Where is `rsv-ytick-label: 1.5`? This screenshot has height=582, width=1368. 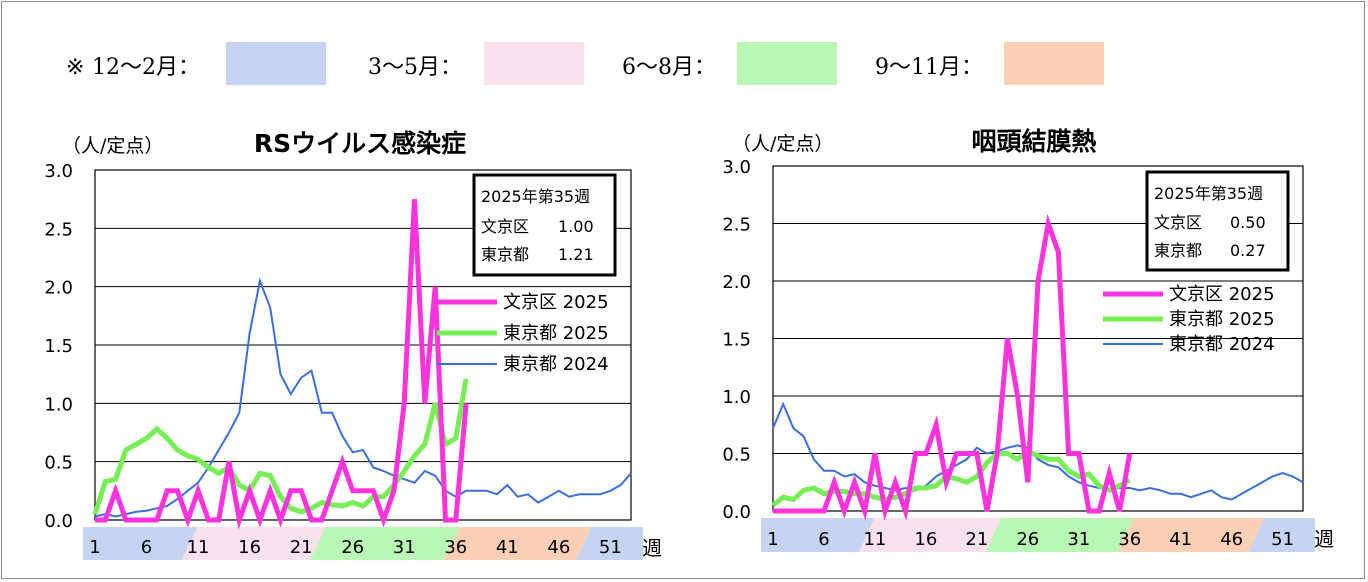 rsv-ytick-label: 1.5 is located at coordinates (58, 346).